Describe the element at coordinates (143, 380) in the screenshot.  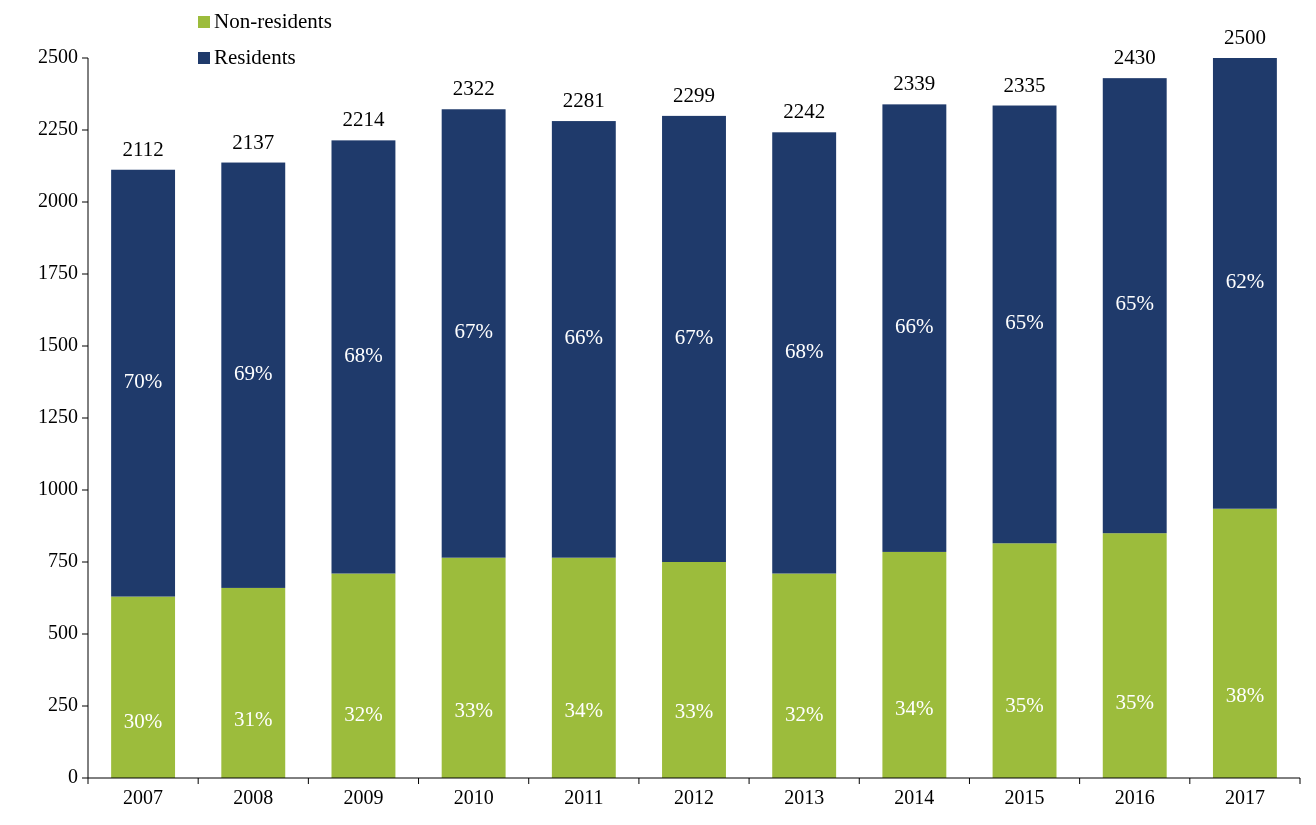
I see `annotation: 70%` at that location.